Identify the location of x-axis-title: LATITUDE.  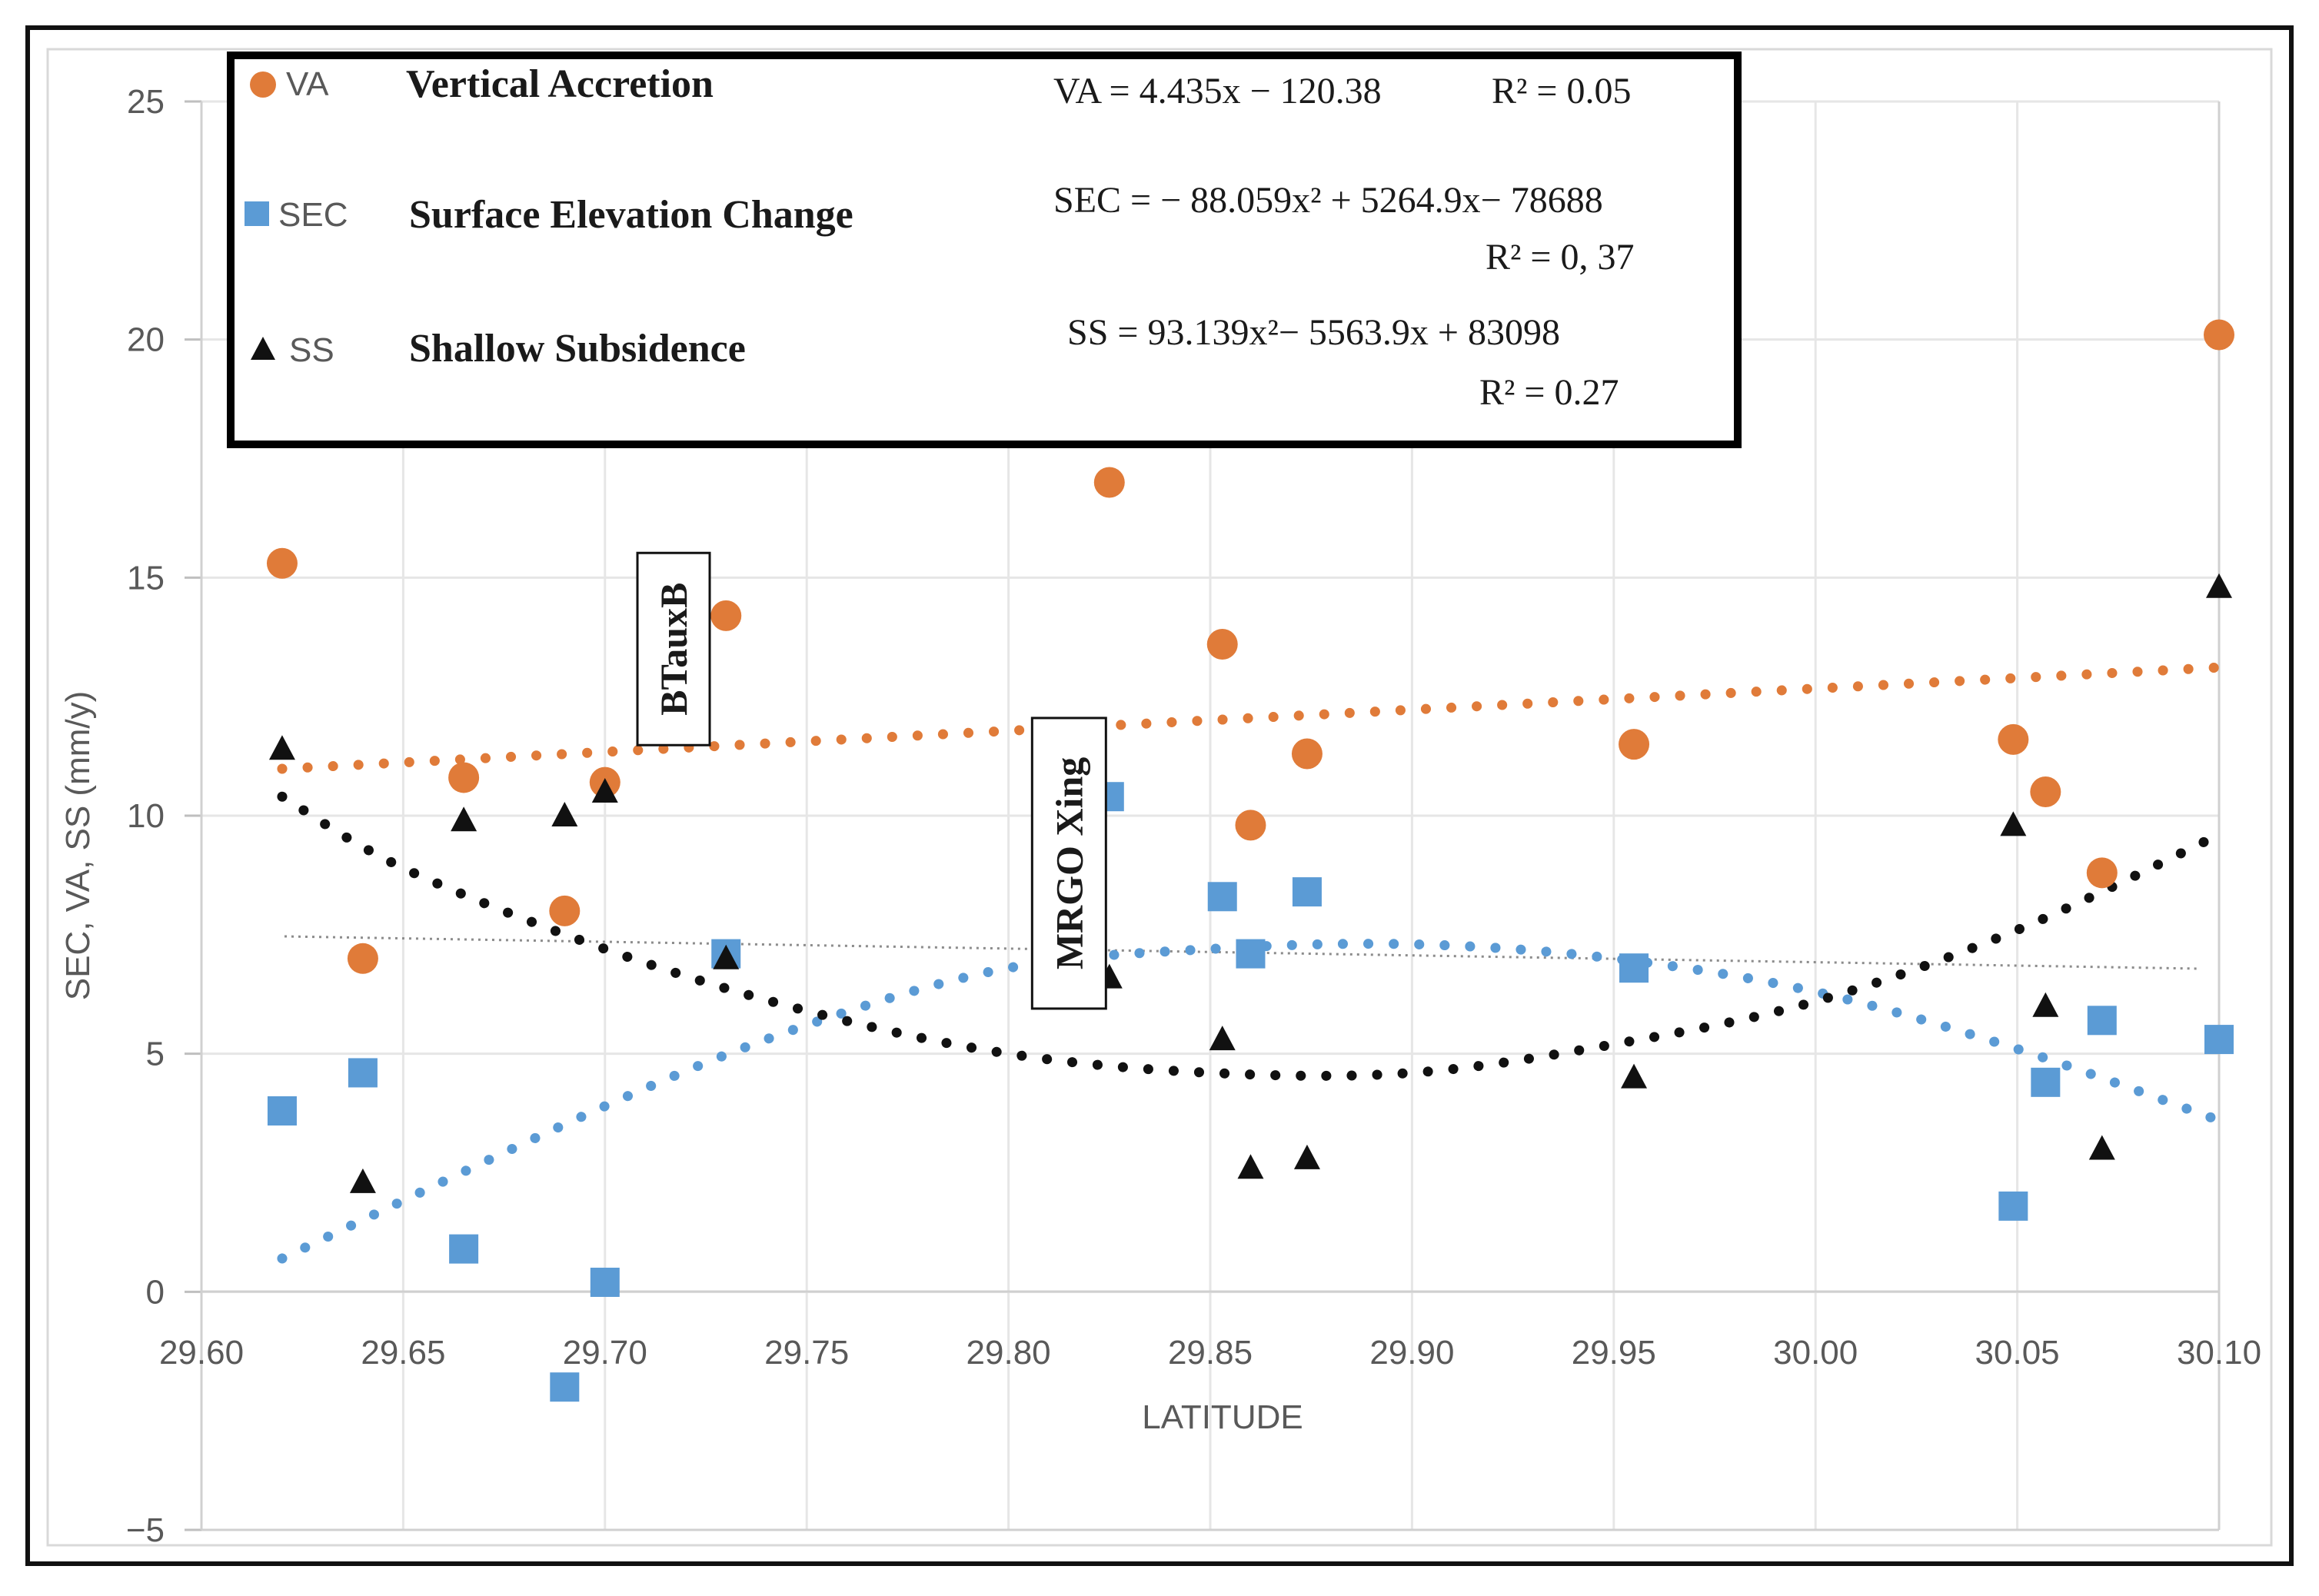
(1222, 1417).